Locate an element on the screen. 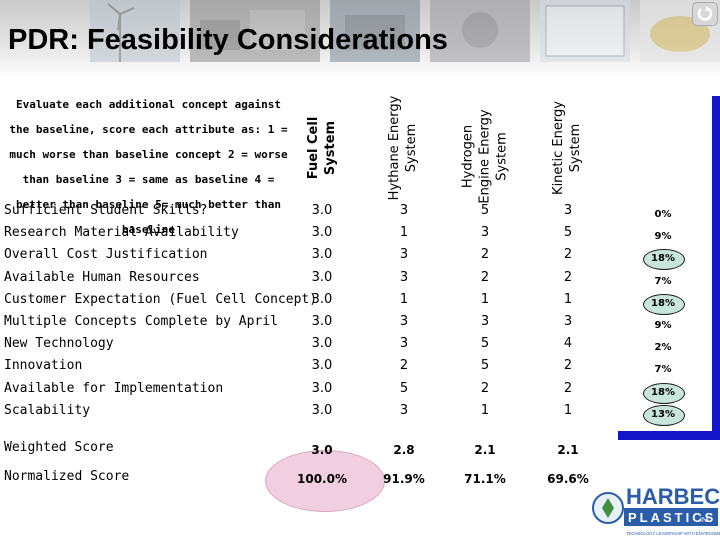  header-banner is located at coordinates (360, 39).